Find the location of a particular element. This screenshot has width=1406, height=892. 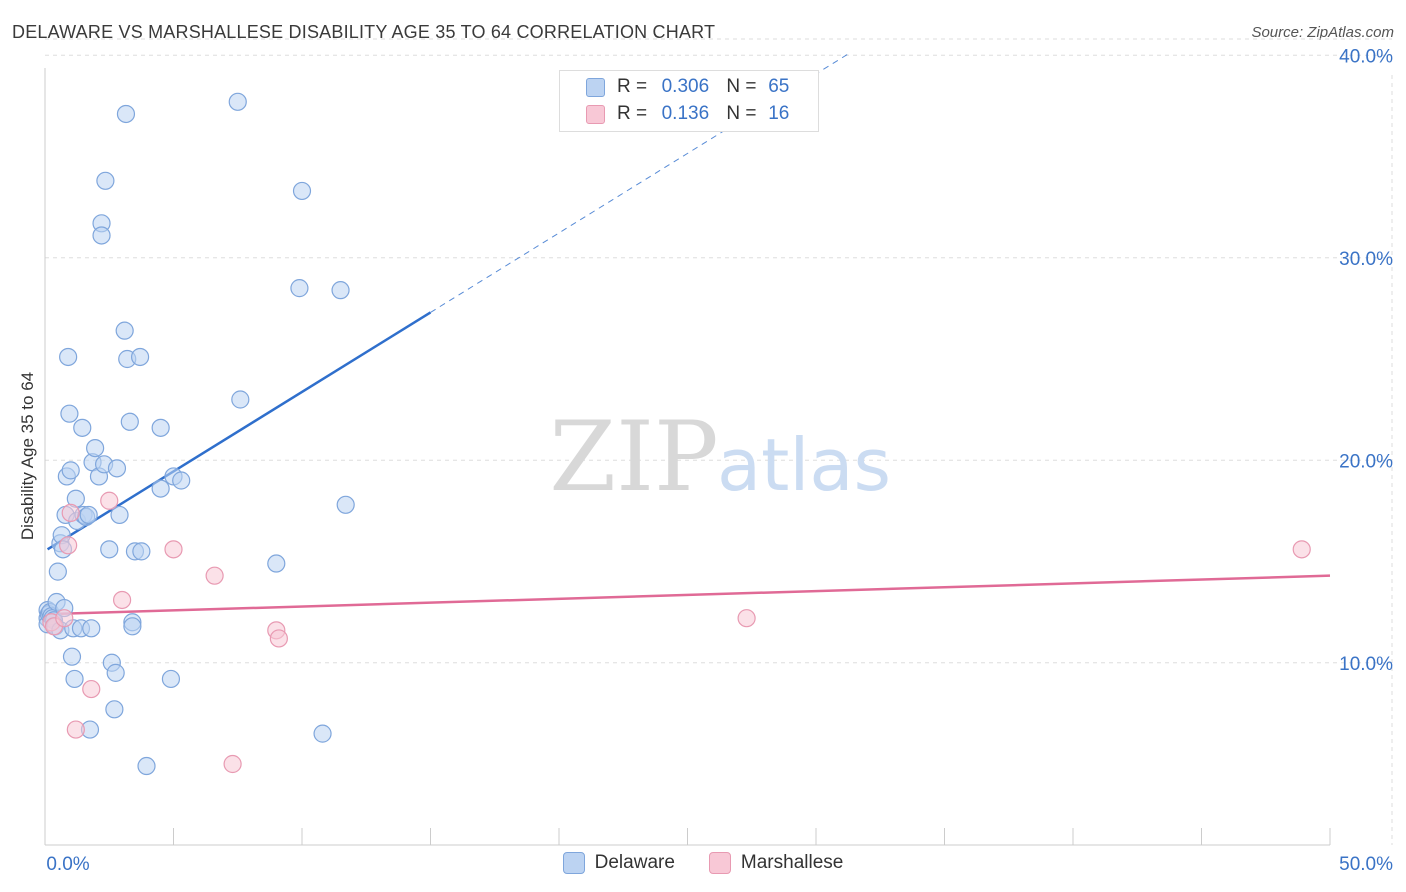

legend-item-marshallese: Marshallese is located at coordinates (776, 863).